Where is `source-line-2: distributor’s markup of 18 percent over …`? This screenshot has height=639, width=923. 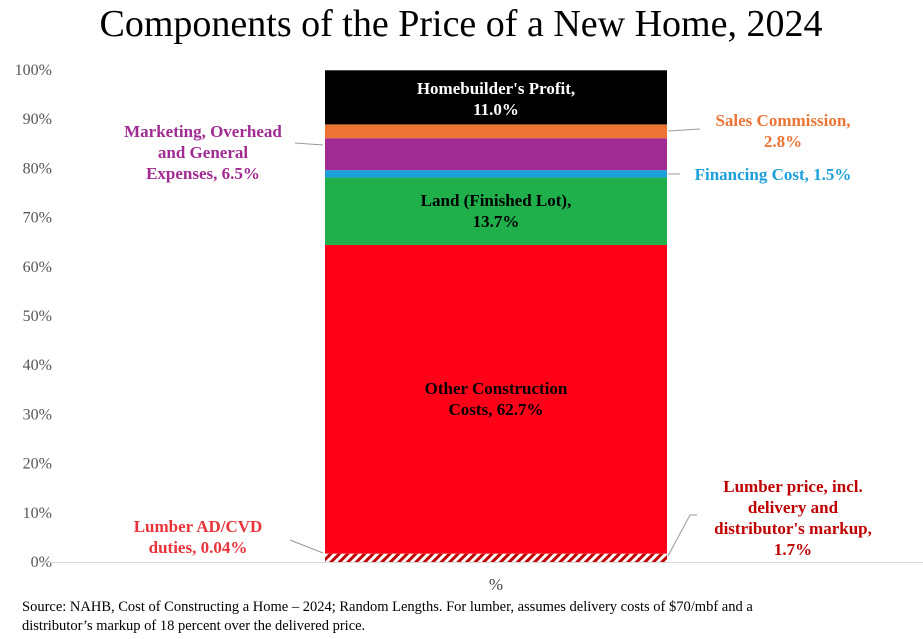
source-line-2: distributor’s markup of 18 percent over … is located at coordinates (193, 626).